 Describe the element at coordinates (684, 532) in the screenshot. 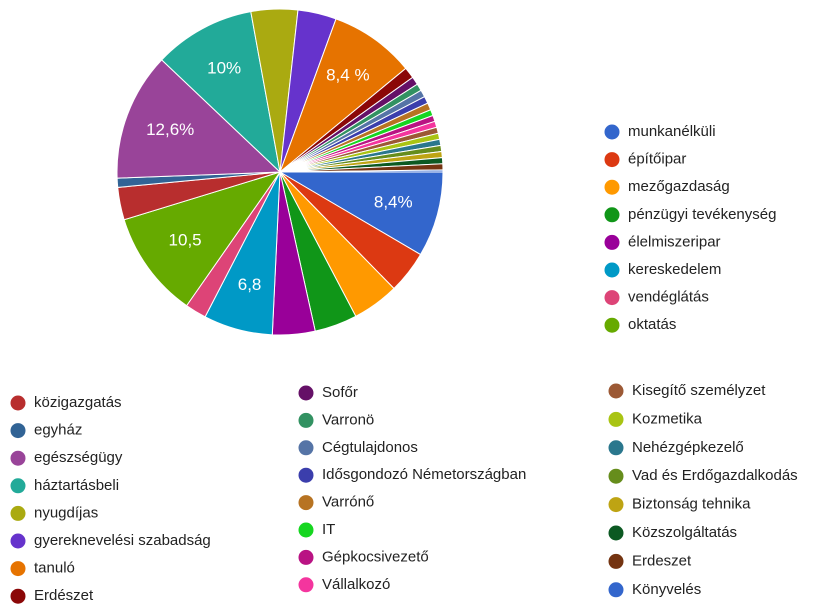

I see `legend-label: Közszolgáltatás` at that location.